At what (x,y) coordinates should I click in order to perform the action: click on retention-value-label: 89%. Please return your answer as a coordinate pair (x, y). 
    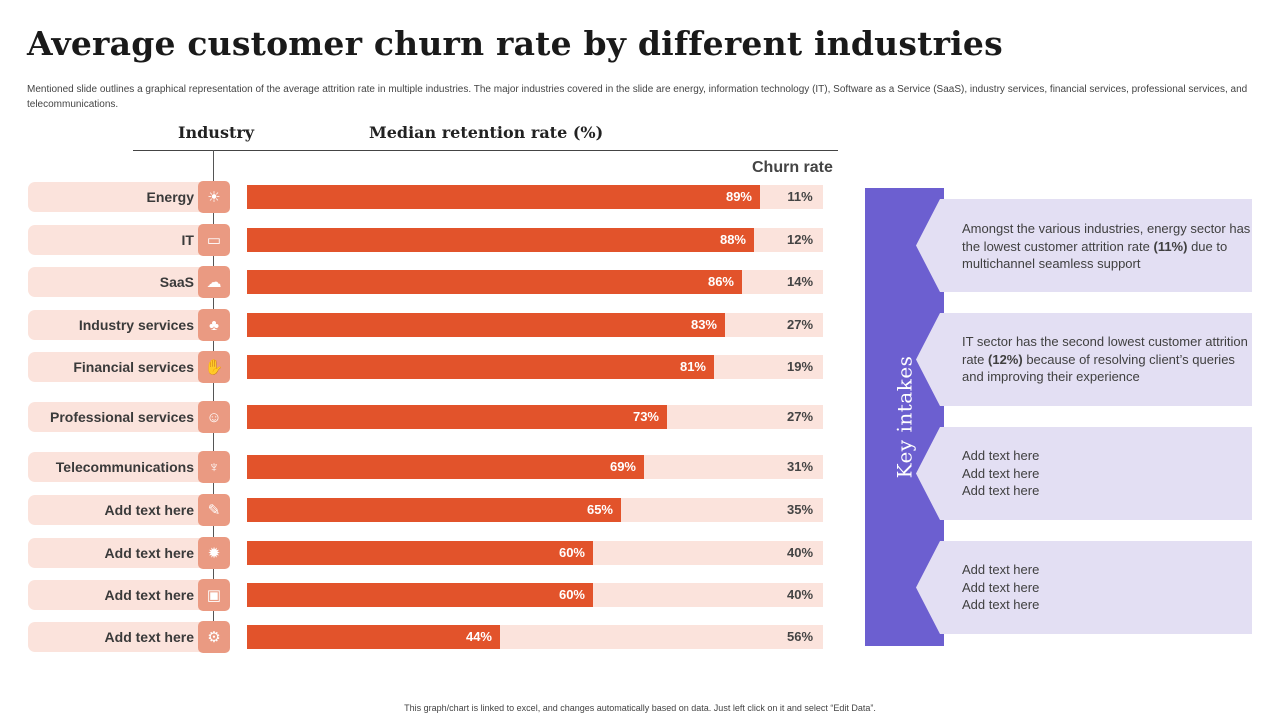
    Looking at the image, I should click on (738, 196).